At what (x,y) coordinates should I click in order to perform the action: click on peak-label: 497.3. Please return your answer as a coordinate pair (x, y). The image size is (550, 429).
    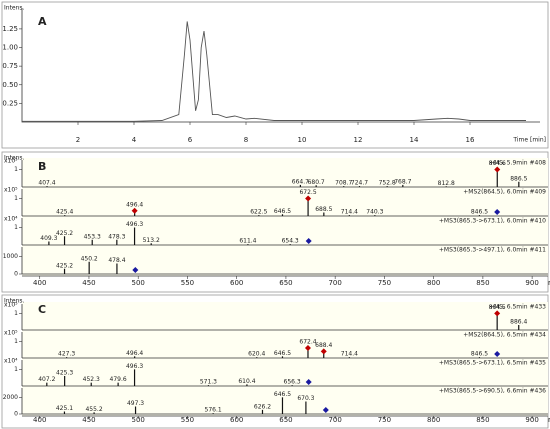
    Looking at the image, I should click on (135, 403).